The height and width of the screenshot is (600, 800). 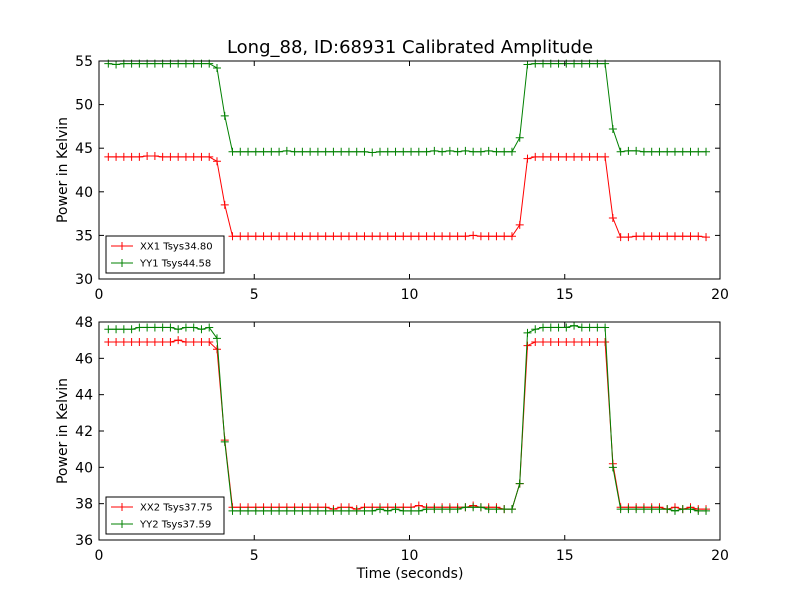 I want to click on bottom-y-tick-label: 46, so click(x=84, y=359).